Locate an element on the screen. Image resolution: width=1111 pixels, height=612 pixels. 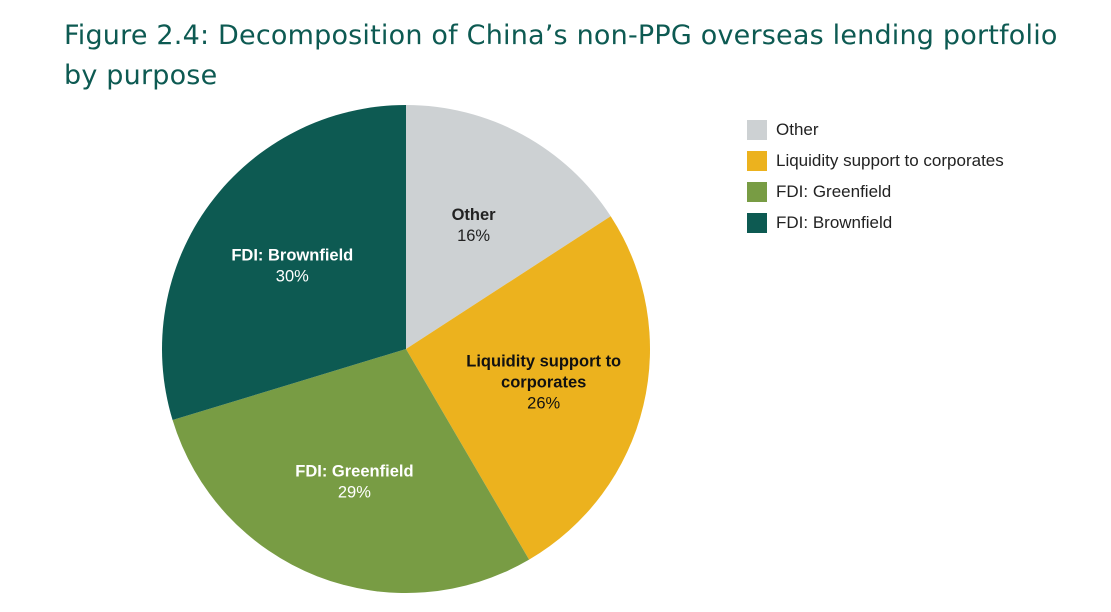
legend-item-liquidity-support: Liquidity support to corporates is located at coordinates (875, 160).